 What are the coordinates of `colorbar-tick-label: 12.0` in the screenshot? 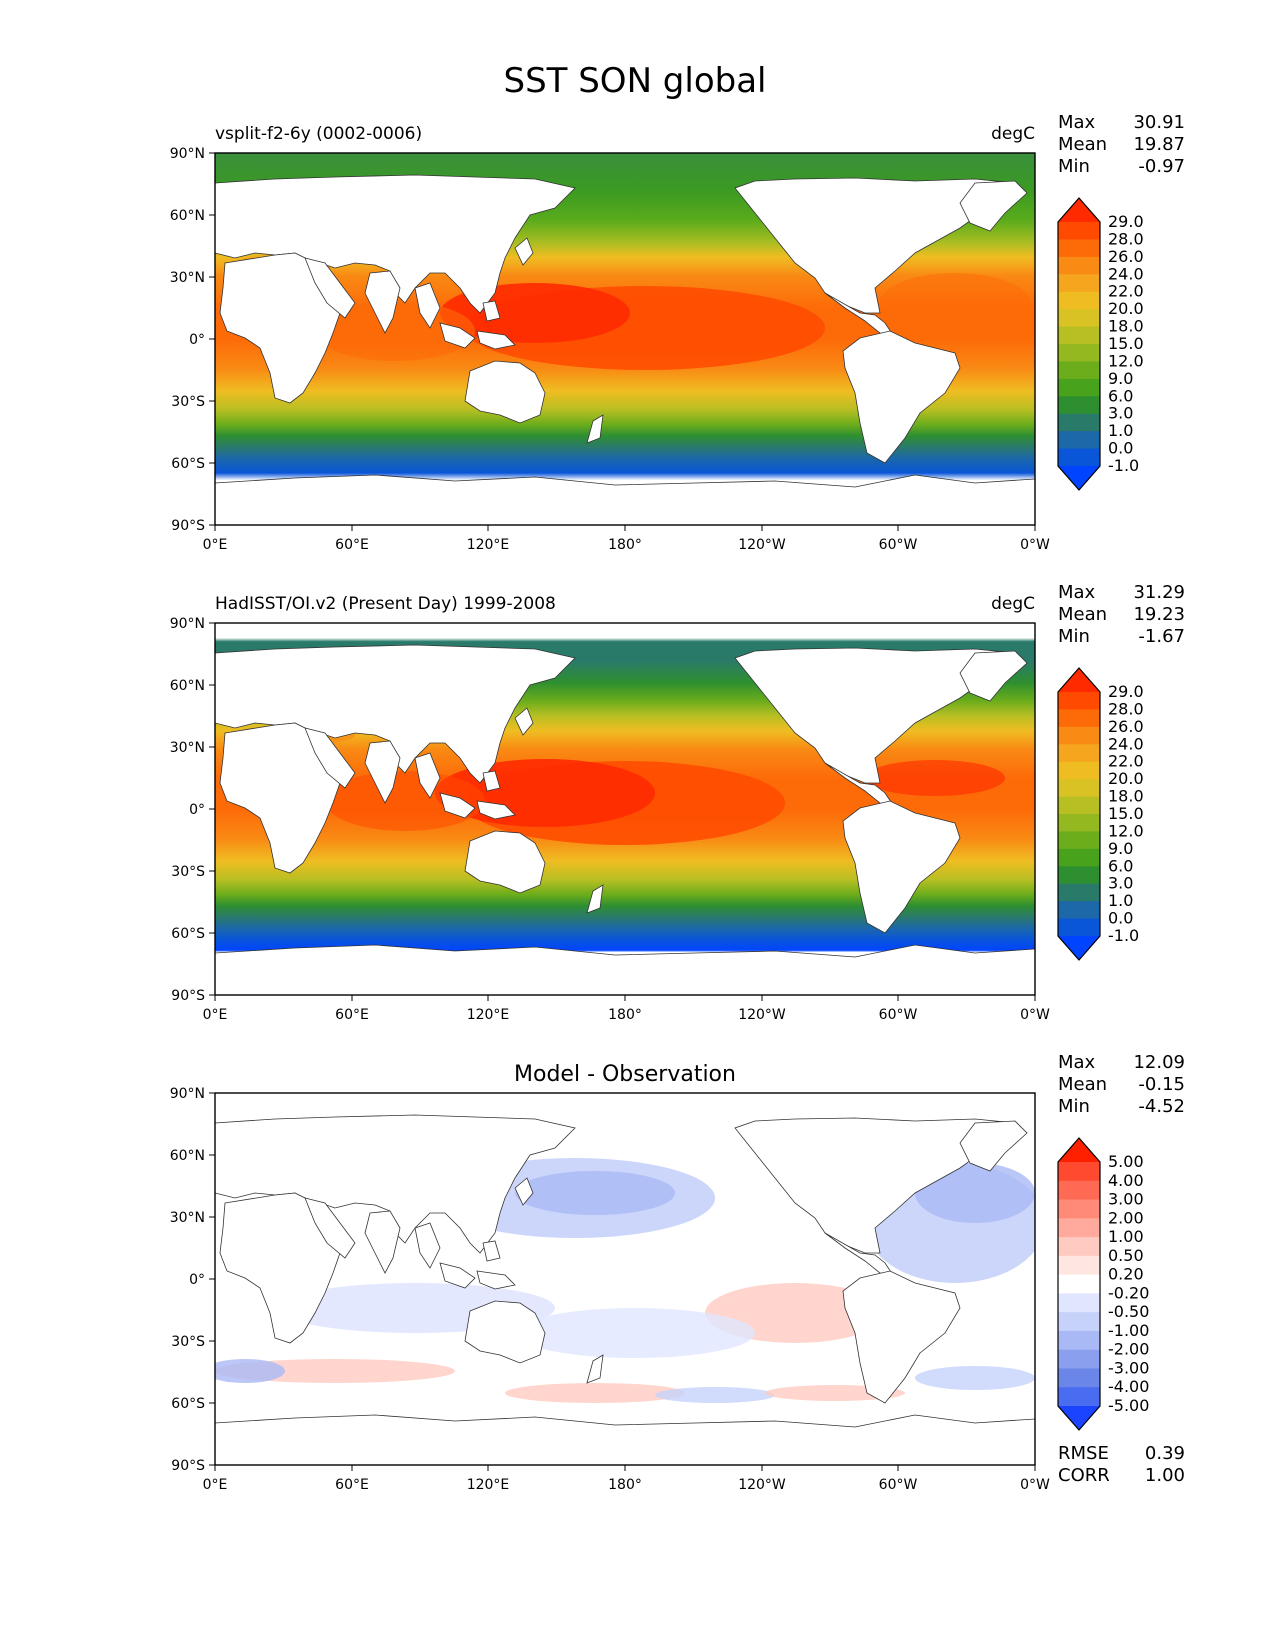 It's located at (1126, 360).